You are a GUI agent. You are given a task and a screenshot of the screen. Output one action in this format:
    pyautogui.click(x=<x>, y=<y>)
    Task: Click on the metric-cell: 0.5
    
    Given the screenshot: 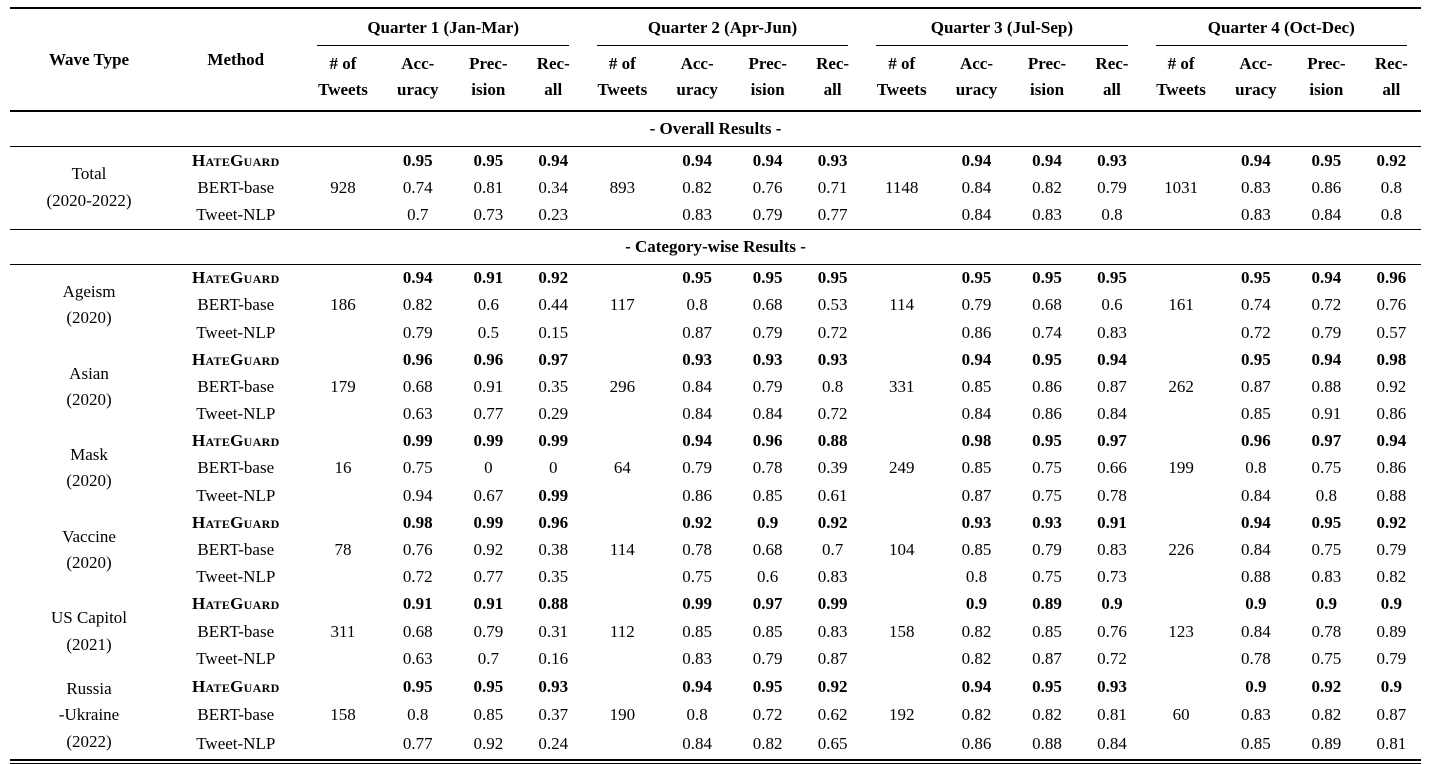 What is the action you would take?
    pyautogui.click(x=488, y=332)
    